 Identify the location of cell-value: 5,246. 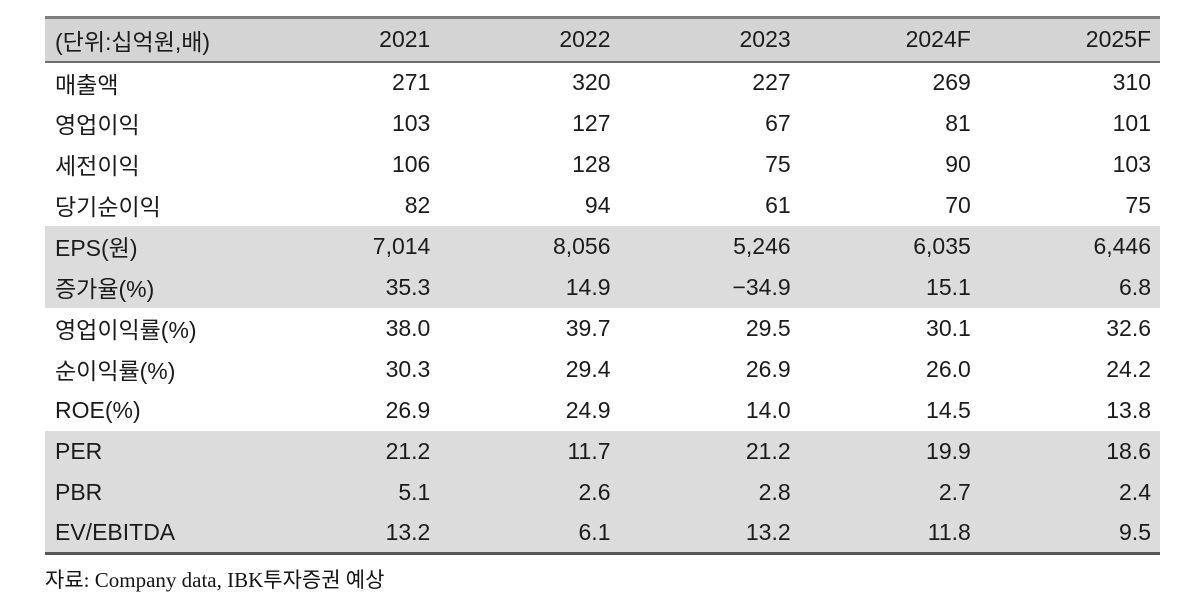
(709, 246).